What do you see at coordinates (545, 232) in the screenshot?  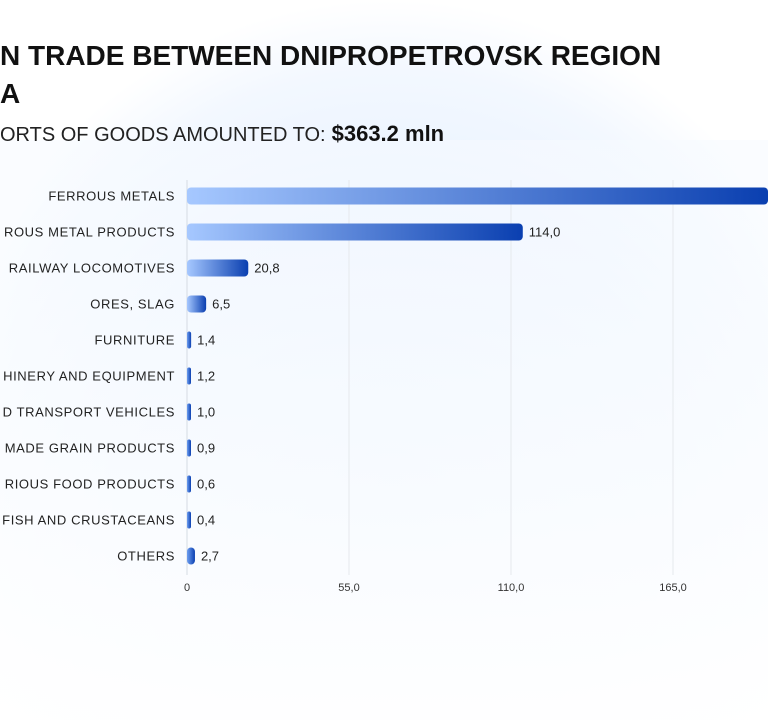 I see `value-label: 114,0` at bounding box center [545, 232].